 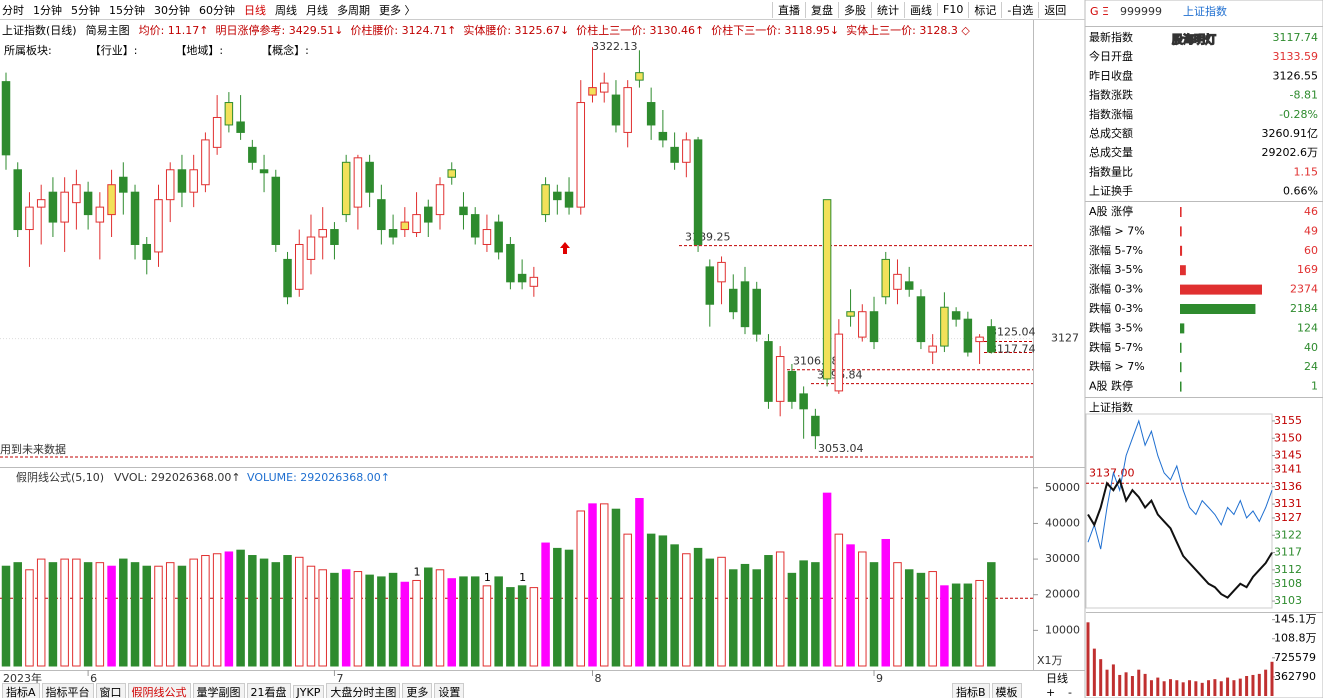 I want to click on tool-button: 画线, so click(x=920, y=9).